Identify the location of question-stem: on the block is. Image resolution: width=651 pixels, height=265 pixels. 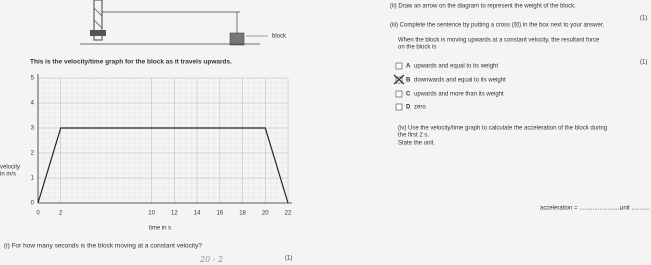
(417, 48).